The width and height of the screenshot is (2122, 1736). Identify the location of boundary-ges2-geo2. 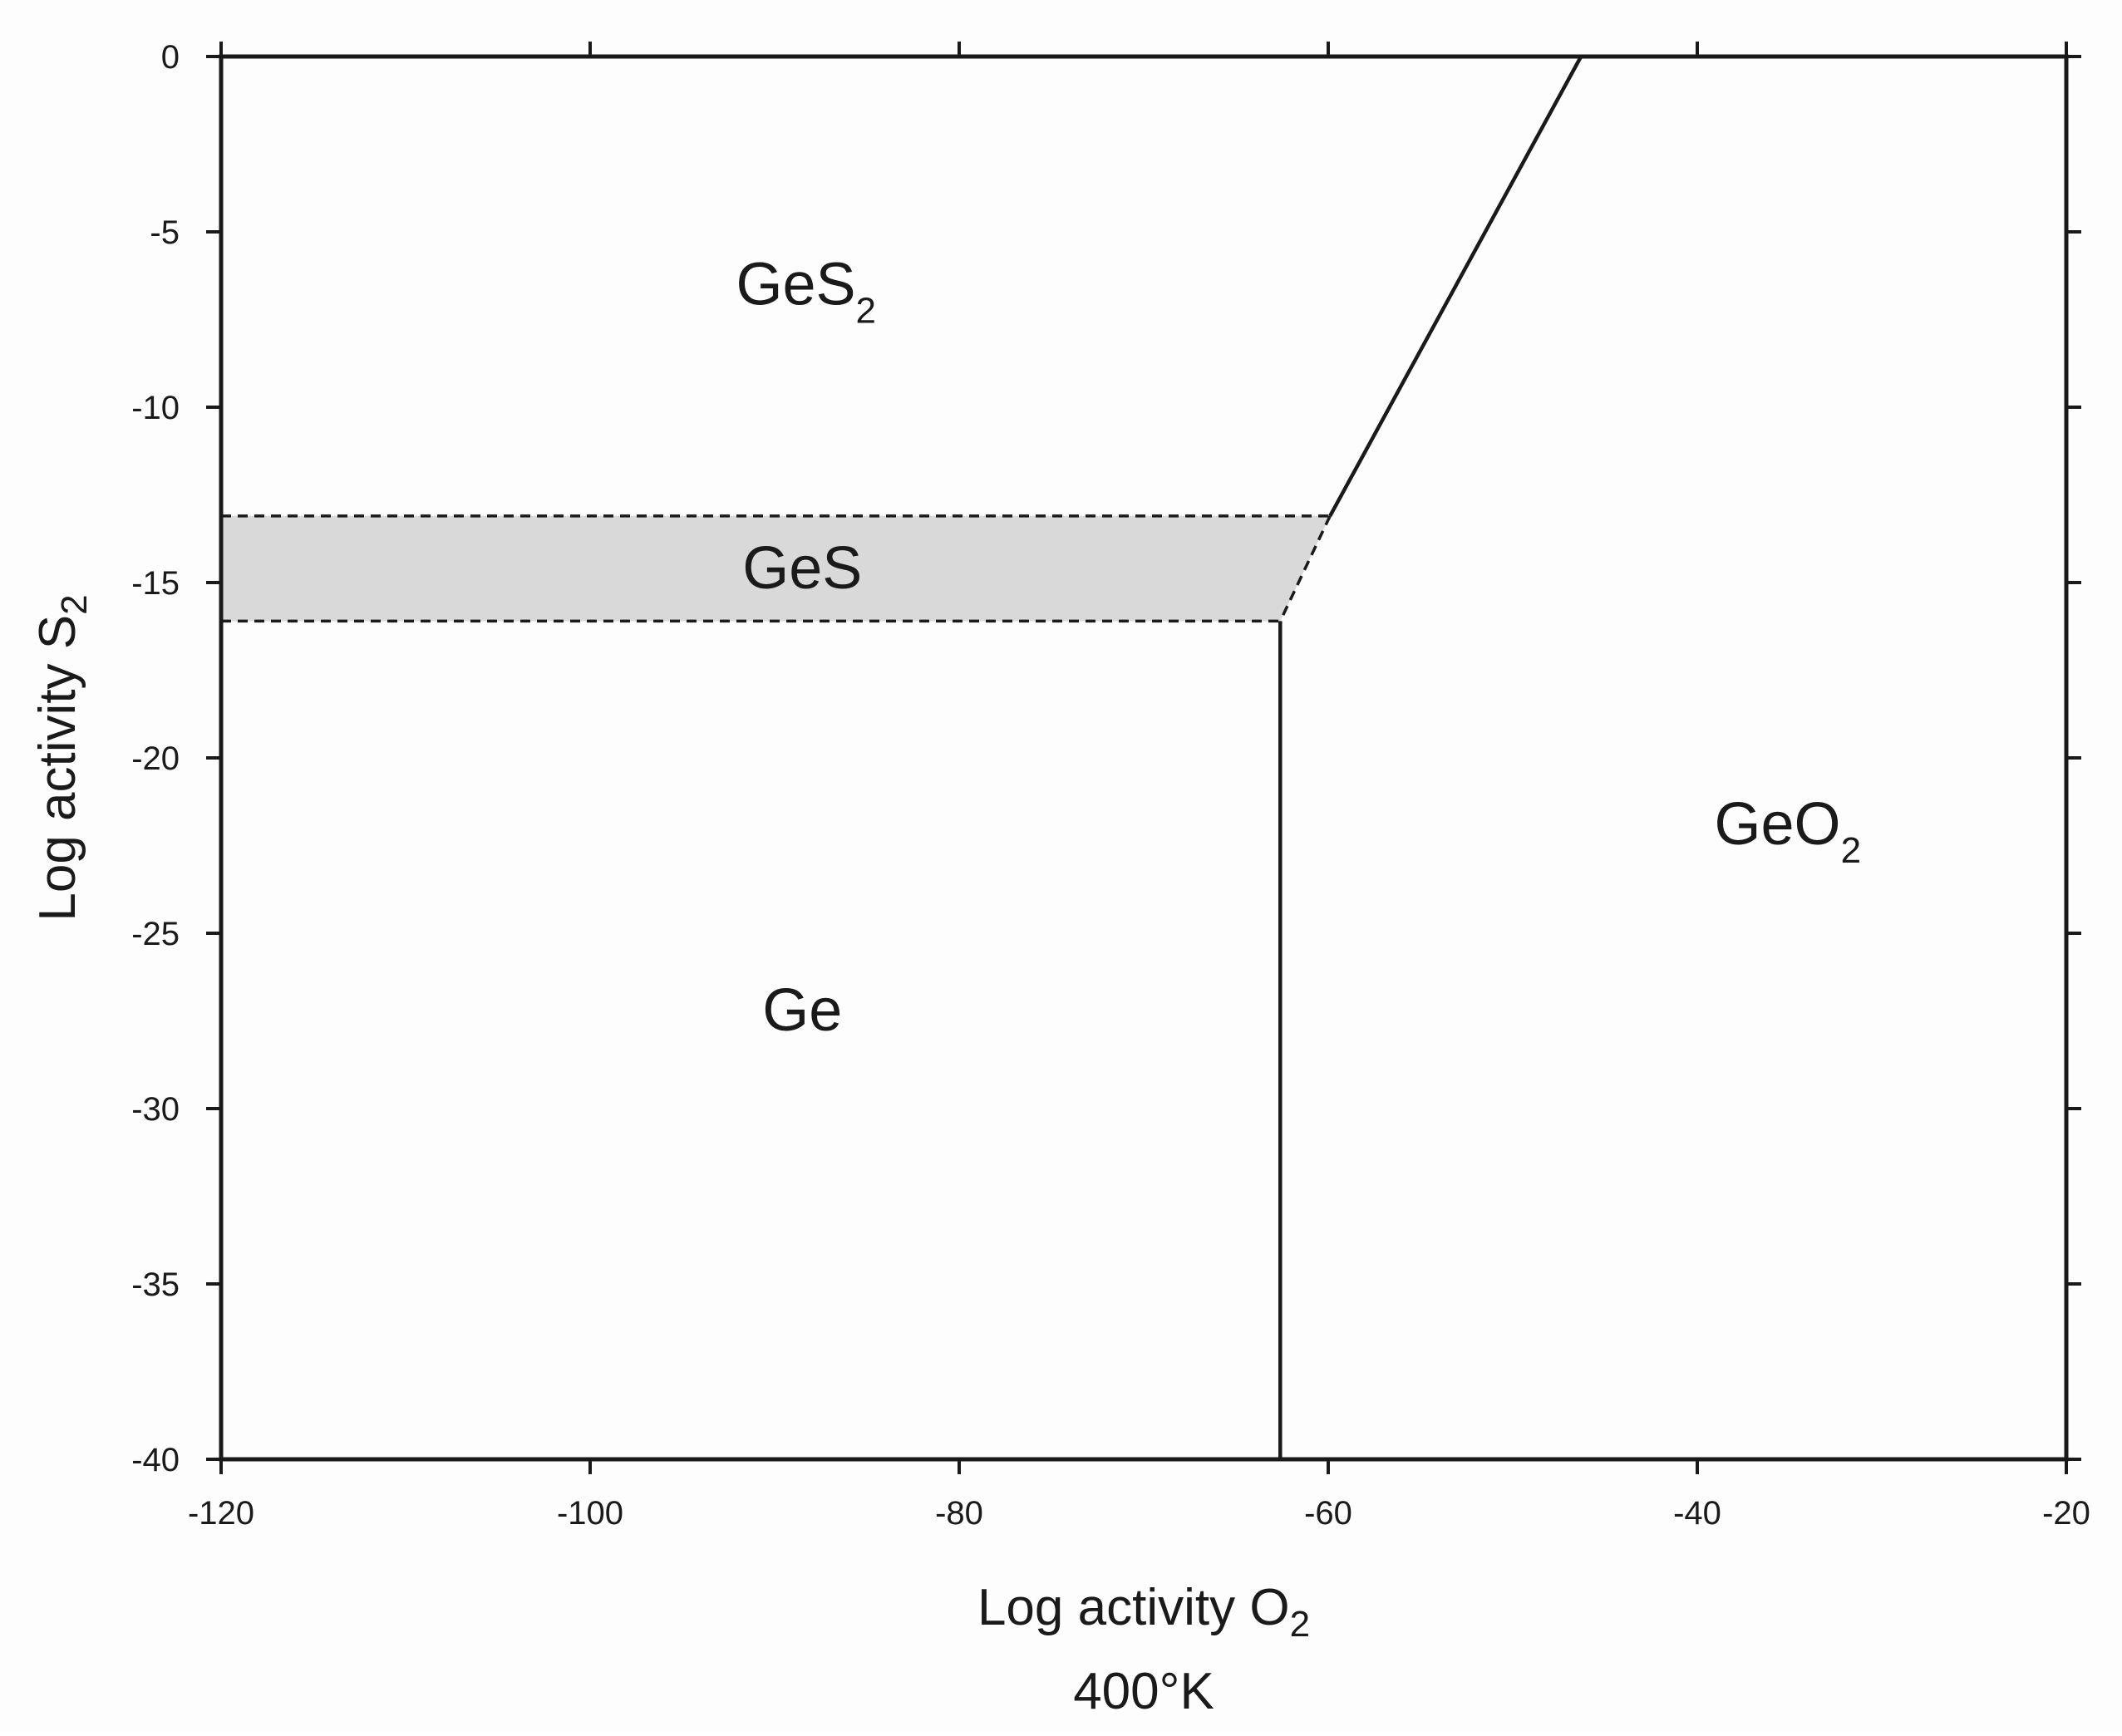
(1455, 286).